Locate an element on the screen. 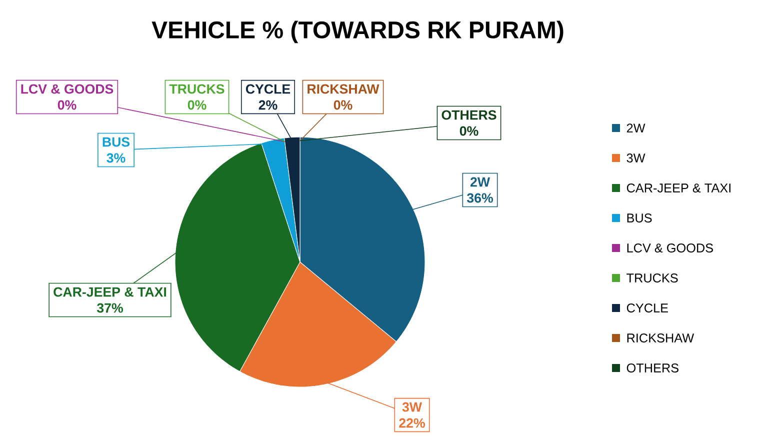 The height and width of the screenshot is (447, 766). legend-label: 2W is located at coordinates (636, 128).